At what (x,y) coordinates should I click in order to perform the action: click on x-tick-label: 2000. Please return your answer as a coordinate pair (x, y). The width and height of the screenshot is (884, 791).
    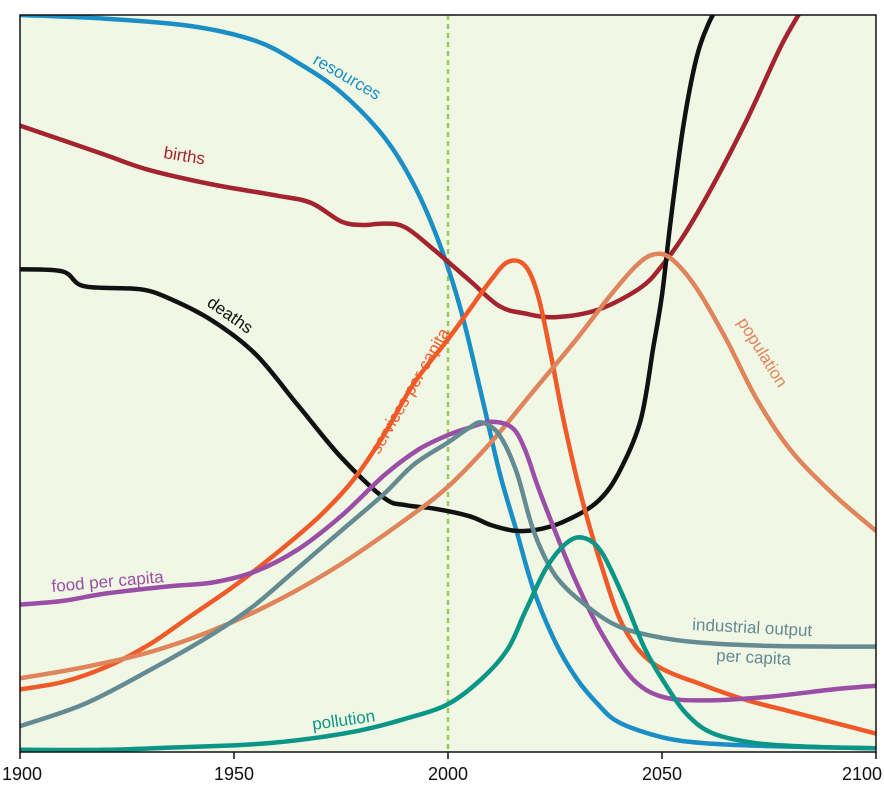
    Looking at the image, I should click on (448, 774).